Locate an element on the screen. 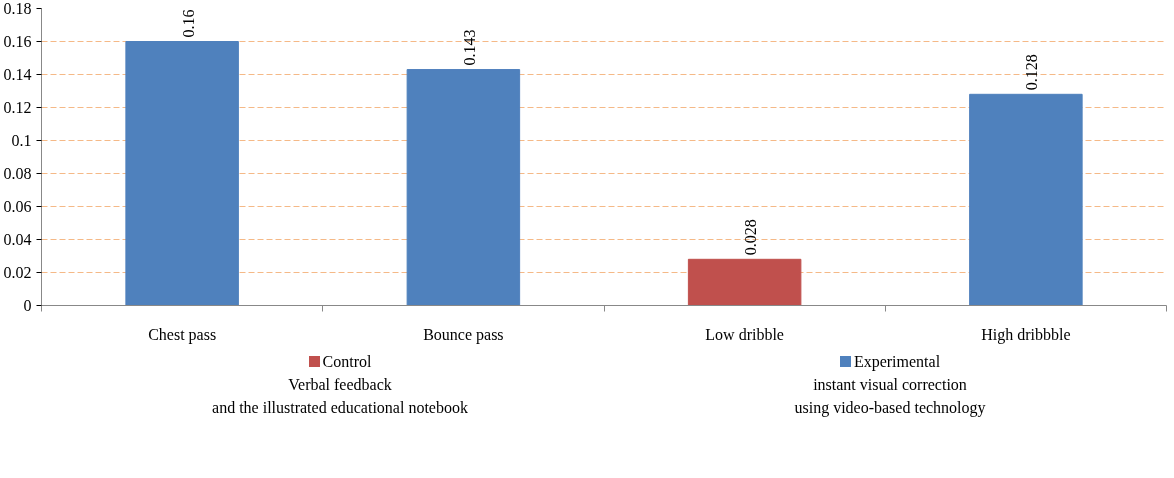  x-tick-label: High dribbble is located at coordinates (1026, 334).